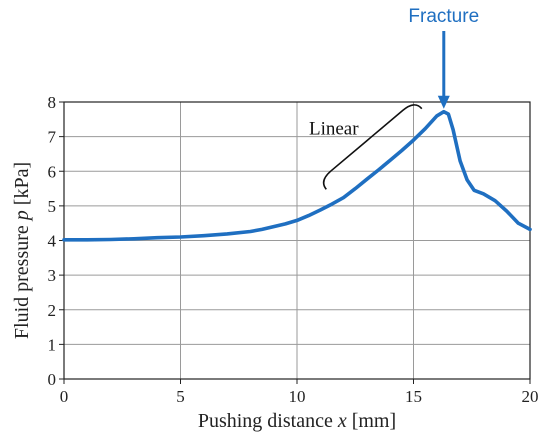 The width and height of the screenshot is (550, 441). Describe the element at coordinates (530, 396) in the screenshot. I see `x-tick-label: 20` at that location.